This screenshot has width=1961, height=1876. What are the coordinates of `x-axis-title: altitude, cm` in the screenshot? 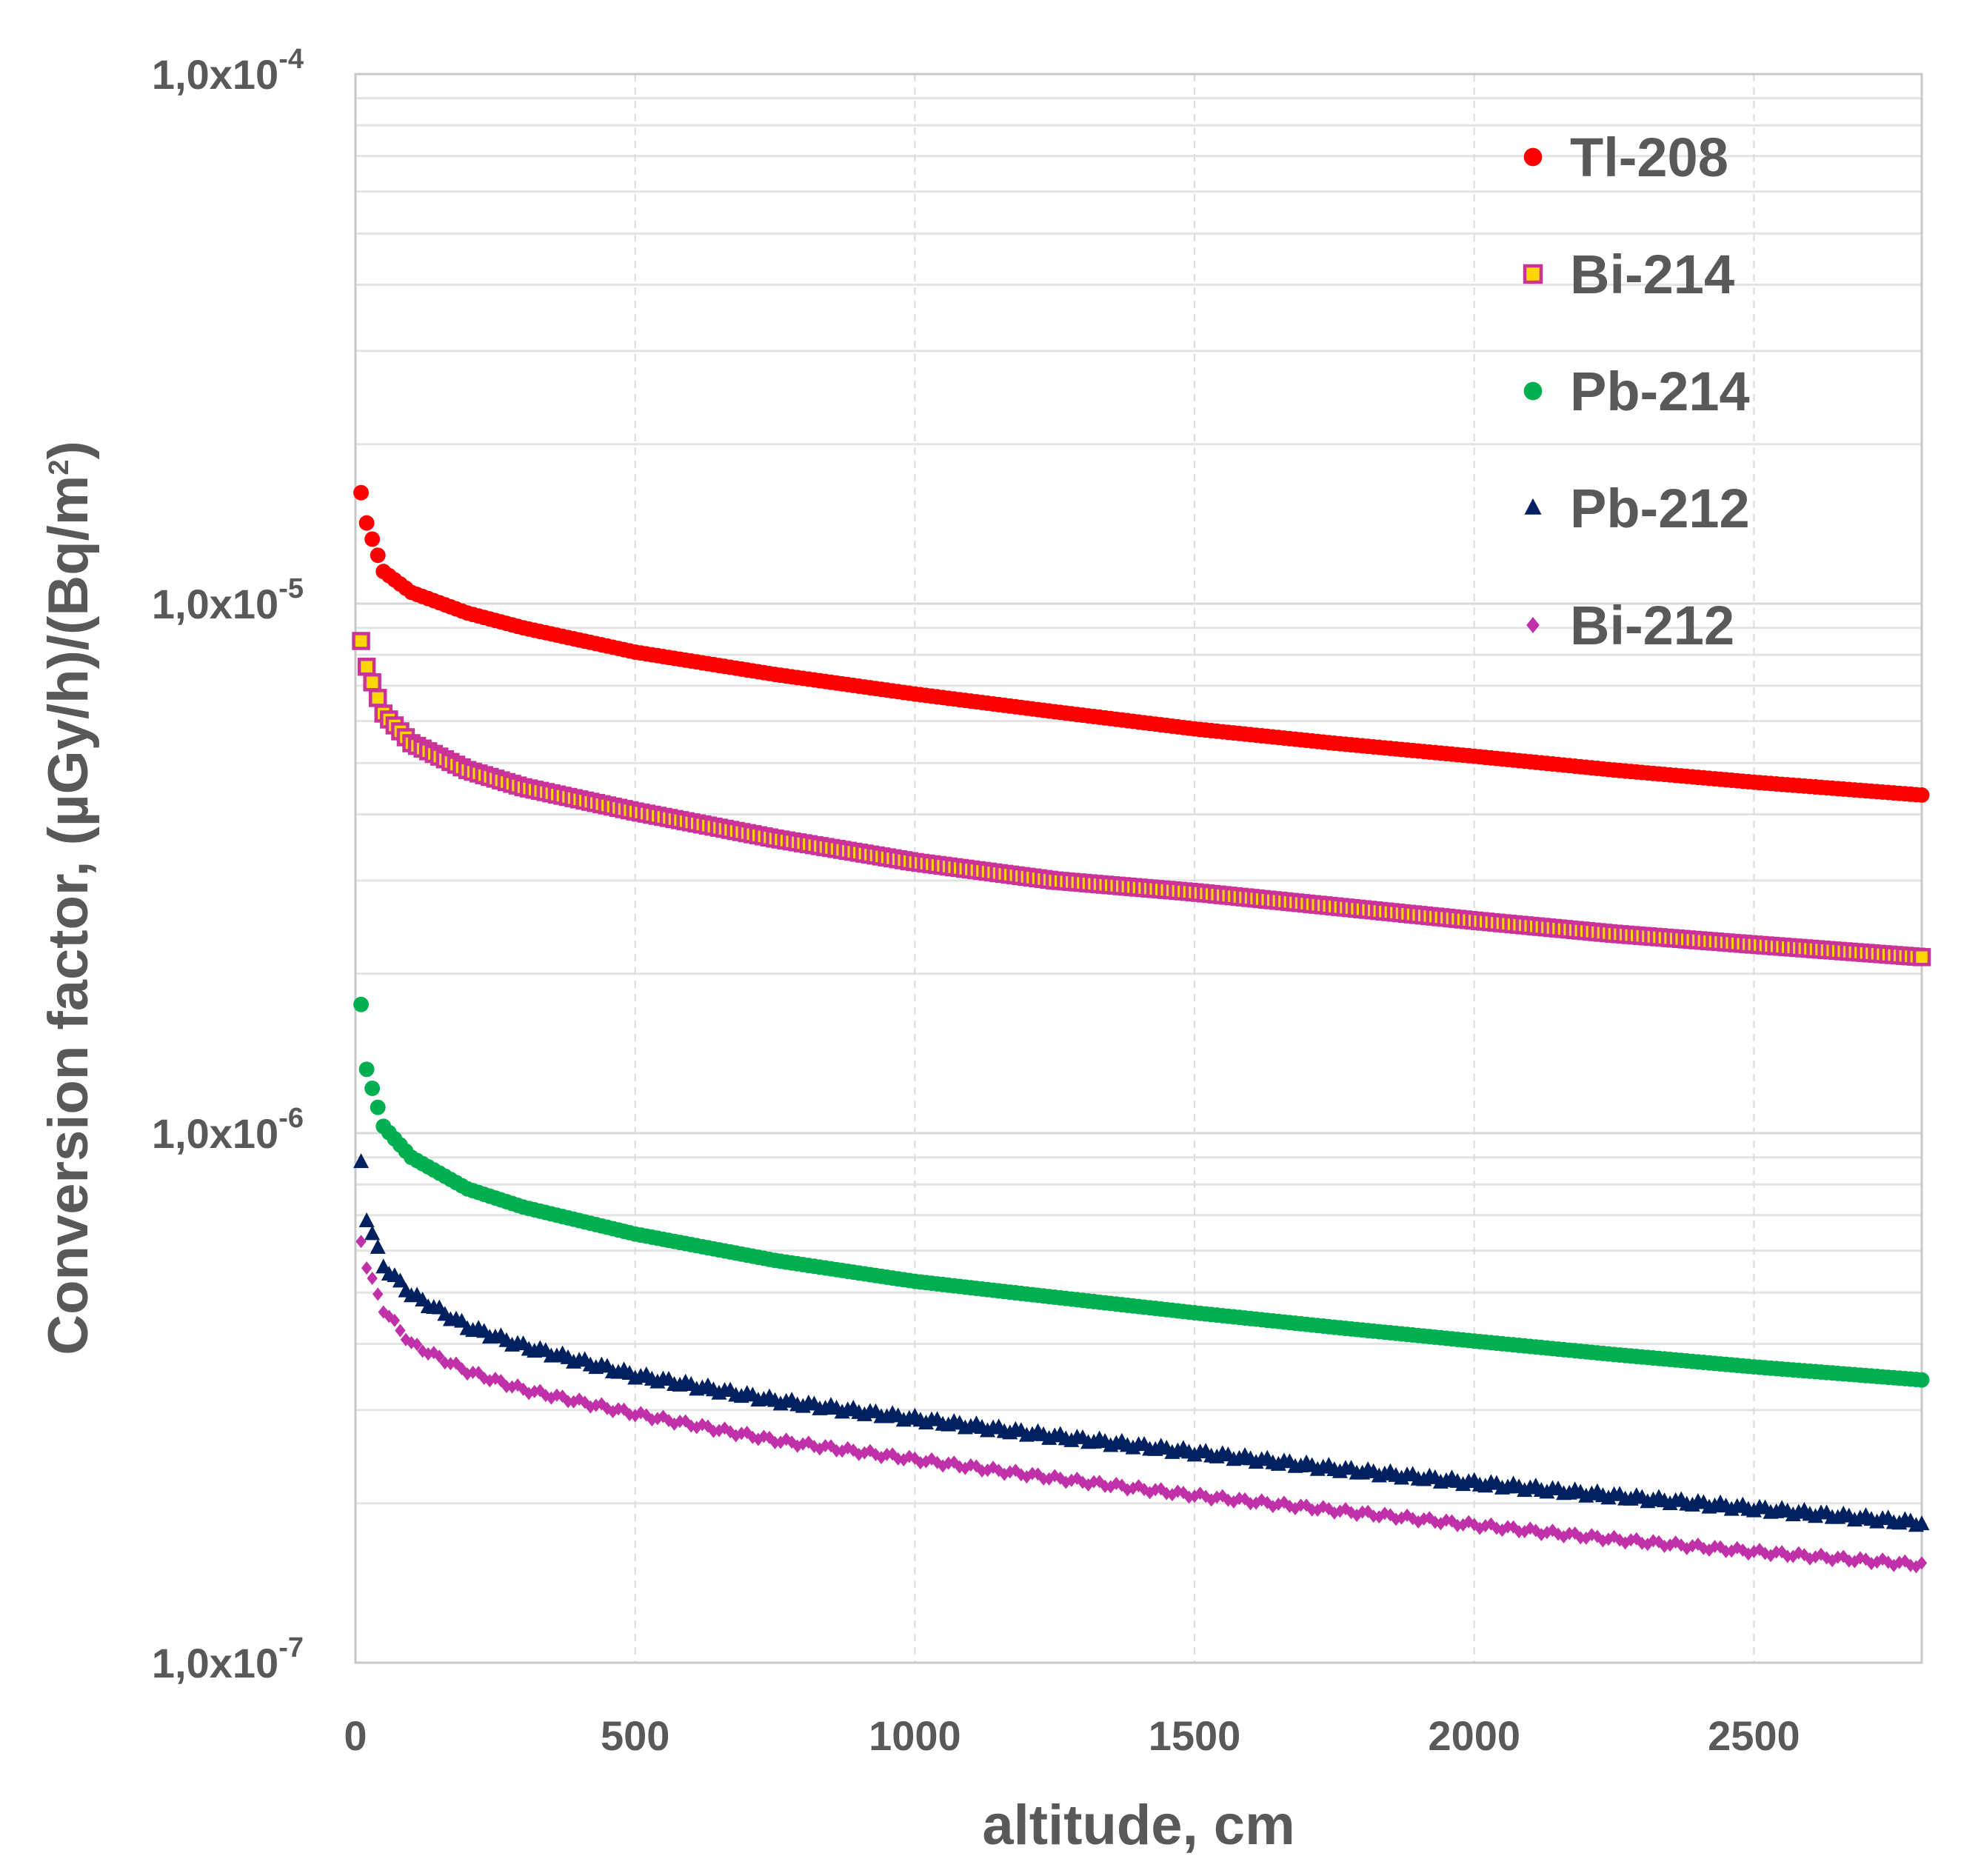 It's located at (1138, 1825).